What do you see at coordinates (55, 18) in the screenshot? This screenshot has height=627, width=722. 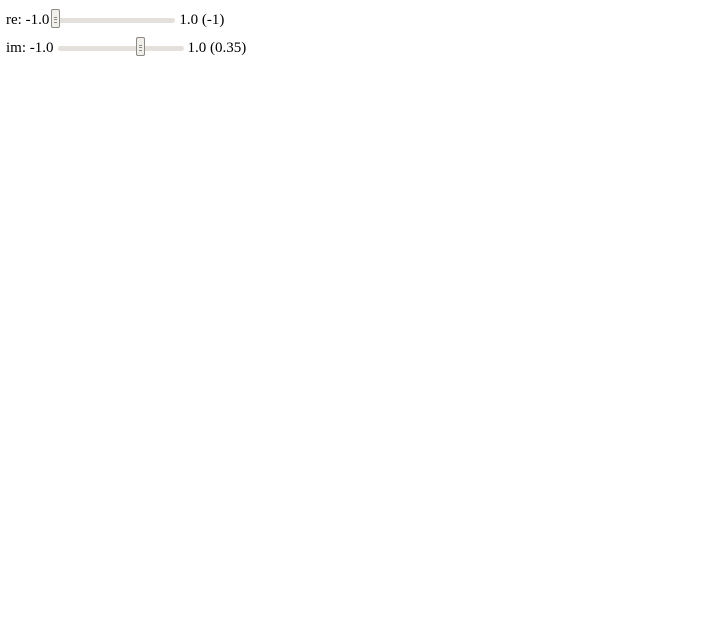 I see `re-slider-thumb` at bounding box center [55, 18].